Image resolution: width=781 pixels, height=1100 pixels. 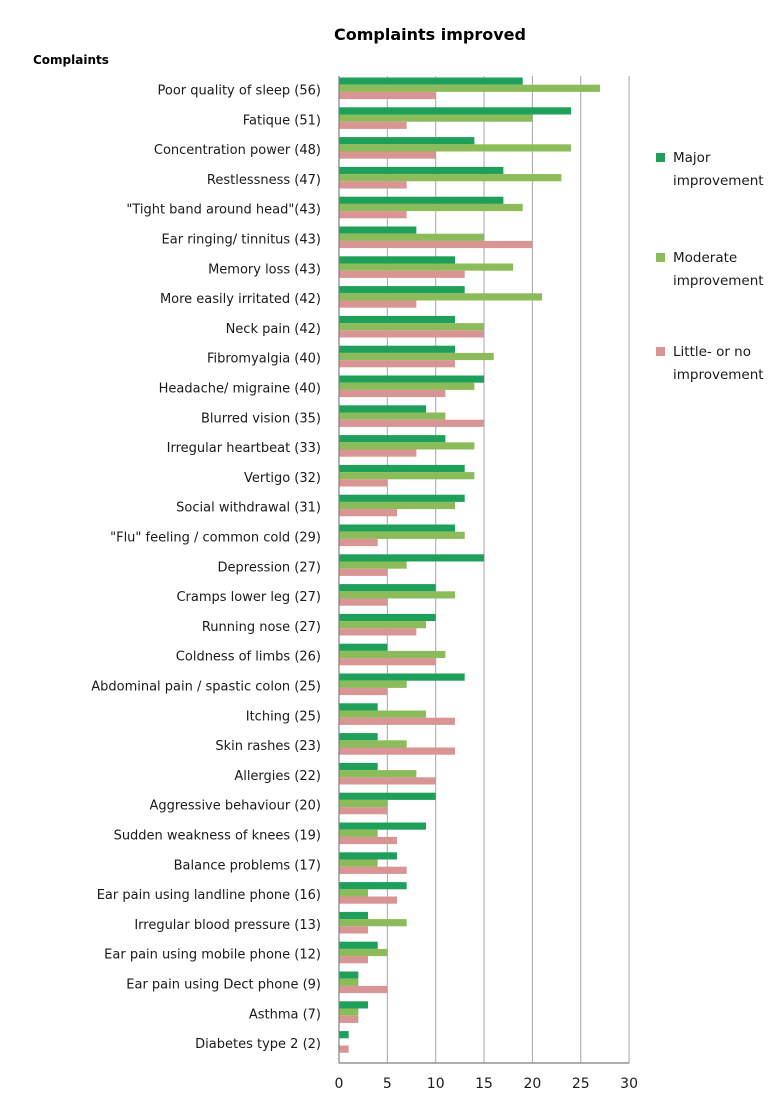 What do you see at coordinates (718, 269) in the screenshot?
I see `legend-label: Moderate improvement` at bounding box center [718, 269].